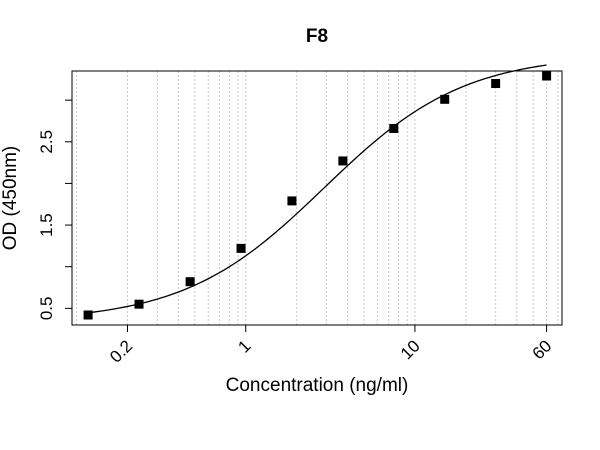  Describe the element at coordinates (542, 349) in the screenshot. I see `x-tick-label: 60` at that location.